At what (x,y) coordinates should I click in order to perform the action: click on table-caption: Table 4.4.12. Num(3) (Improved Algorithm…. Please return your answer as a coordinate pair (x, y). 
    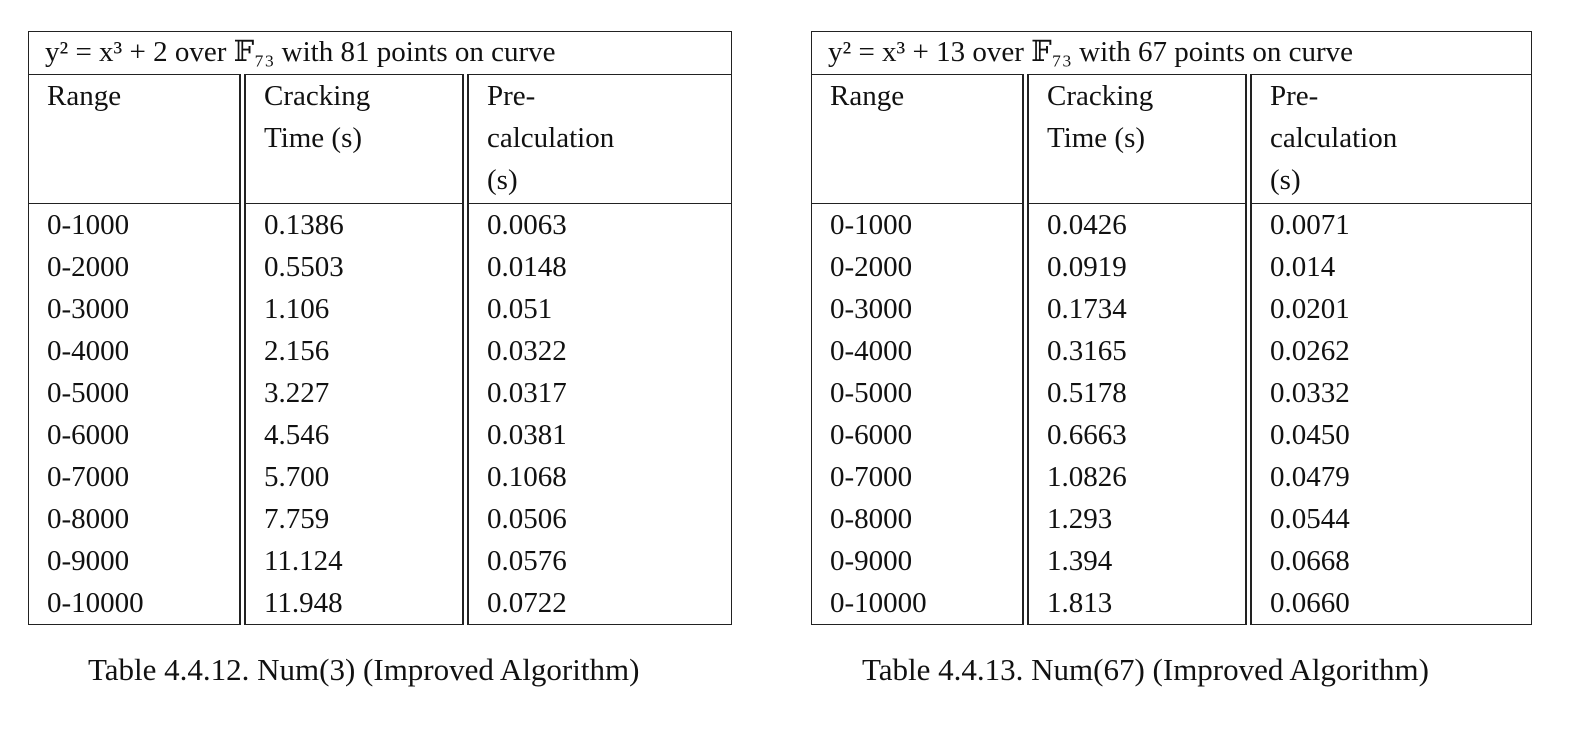
    Looking at the image, I should click on (364, 669).